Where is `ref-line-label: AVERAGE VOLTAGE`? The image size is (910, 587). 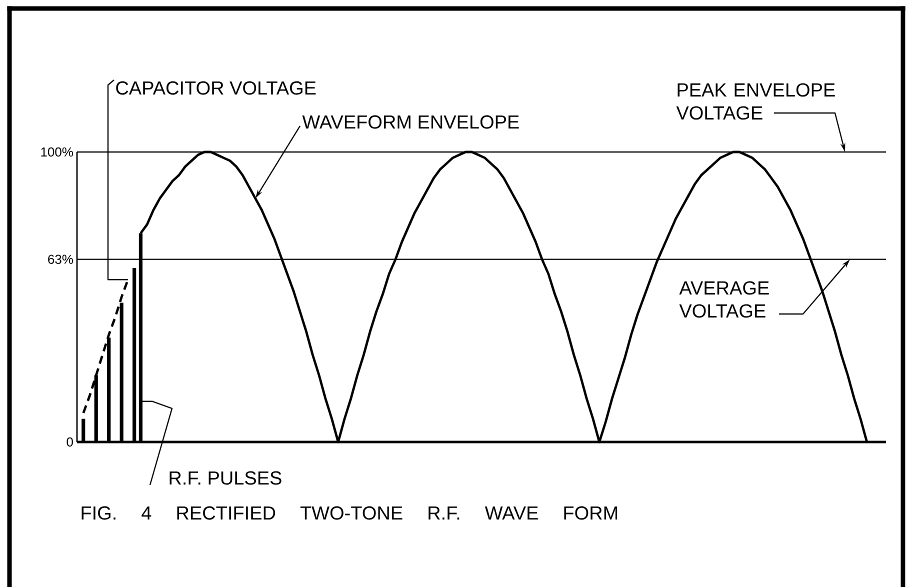 ref-line-label: AVERAGE VOLTAGE is located at coordinates (724, 299).